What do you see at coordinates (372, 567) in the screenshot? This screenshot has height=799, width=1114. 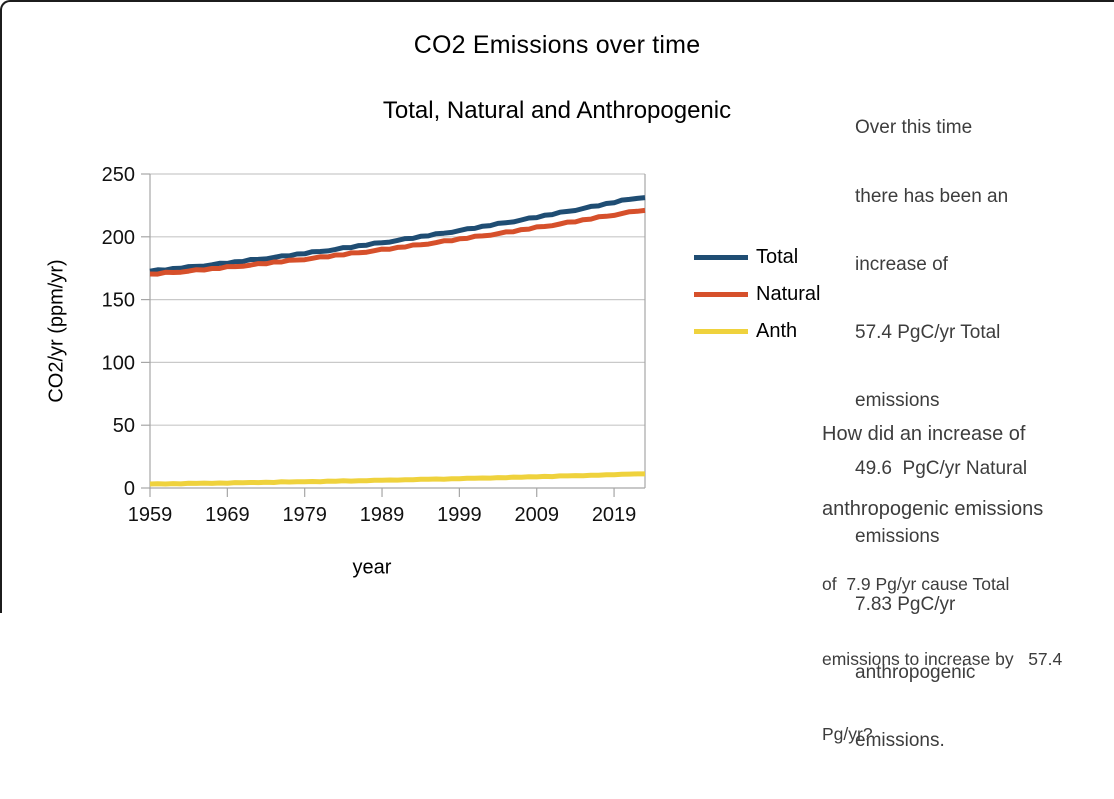 I see `x-axis-label: year` at bounding box center [372, 567].